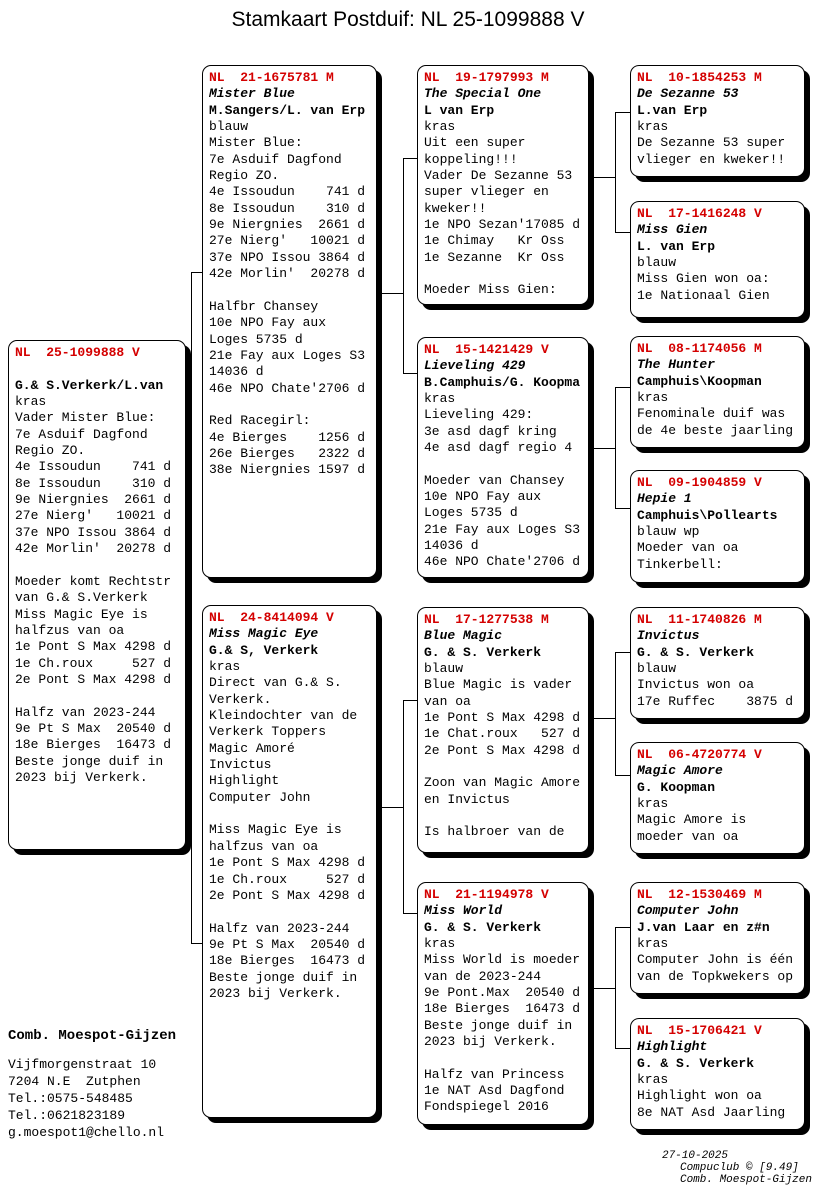 The image size is (816, 1186). Describe the element at coordinates (699, 619) in the screenshot. I see `ring-number: NL 11-1740826 M` at that location.